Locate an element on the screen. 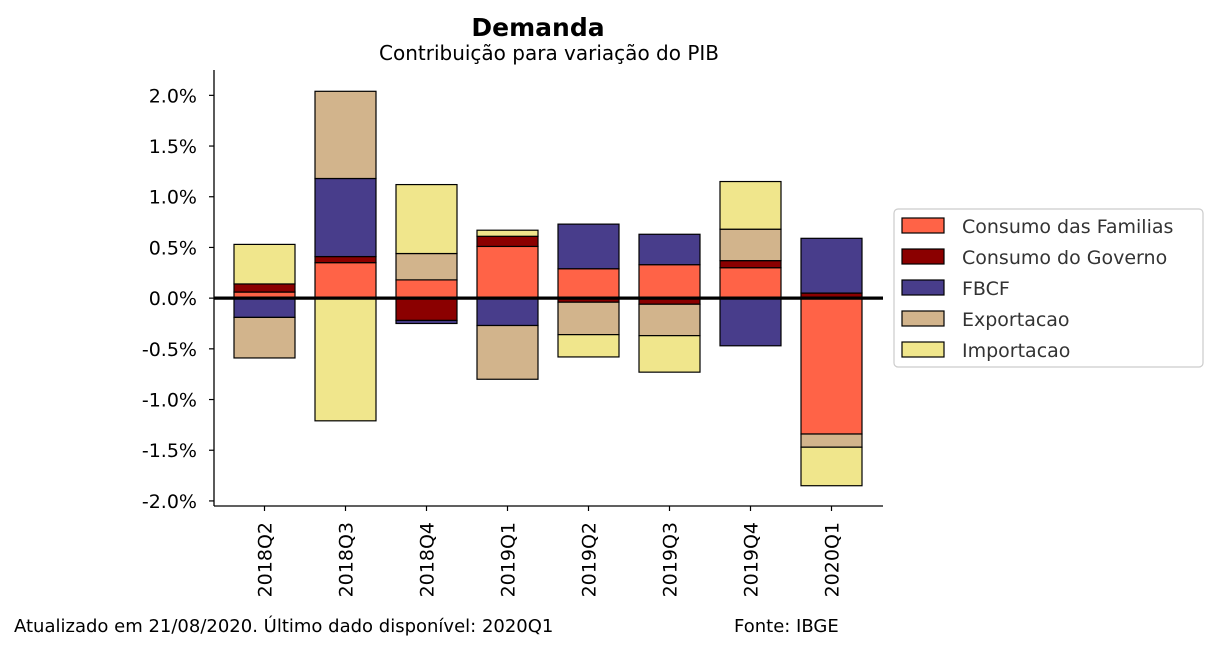  y-tick-label: 0.0% is located at coordinates (173, 299).